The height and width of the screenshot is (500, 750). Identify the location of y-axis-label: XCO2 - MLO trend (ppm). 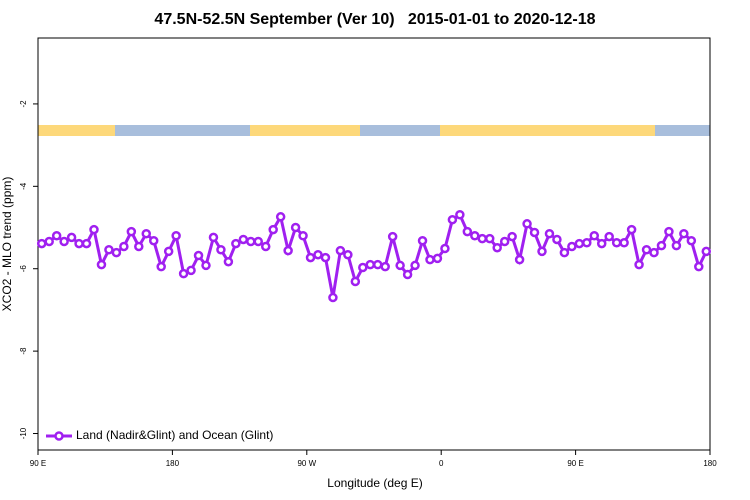
(7, 244).